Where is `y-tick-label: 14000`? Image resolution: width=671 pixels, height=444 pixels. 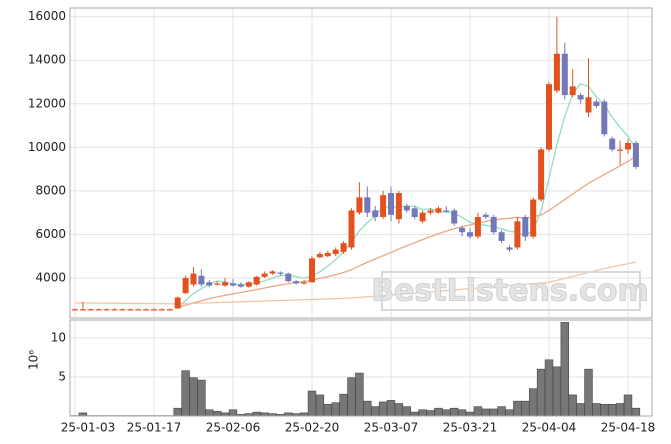
y-tick-label: 14000 is located at coordinates (47, 60).